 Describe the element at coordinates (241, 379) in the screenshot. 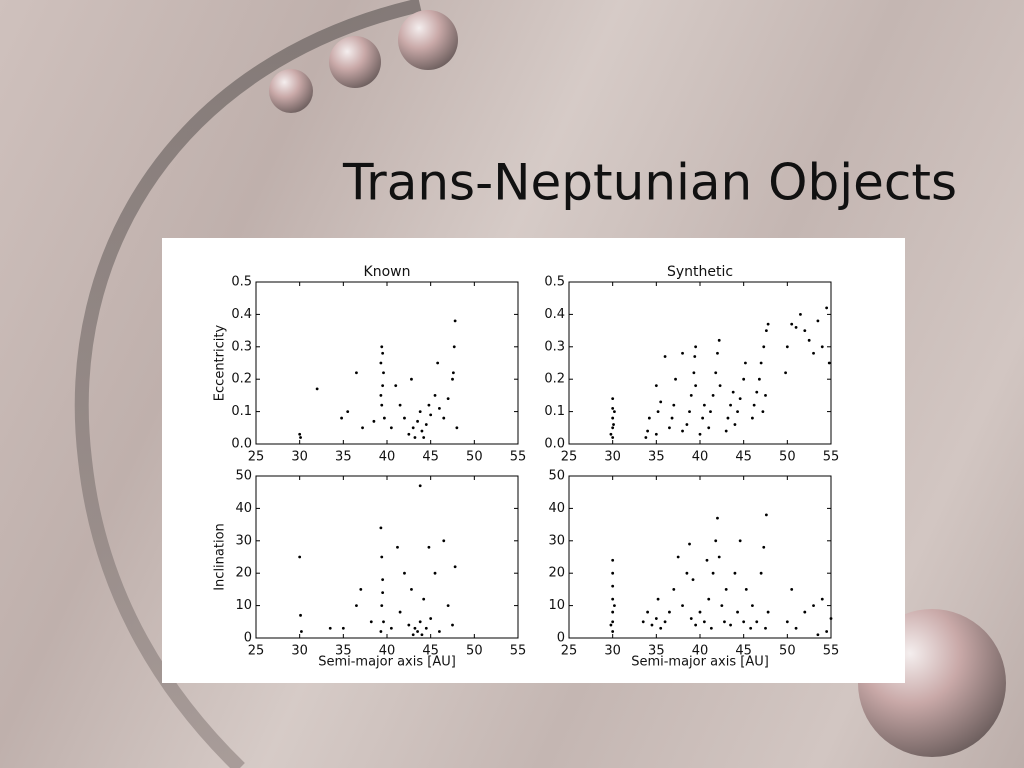

I see `y-tick-label: 0.2` at that location.